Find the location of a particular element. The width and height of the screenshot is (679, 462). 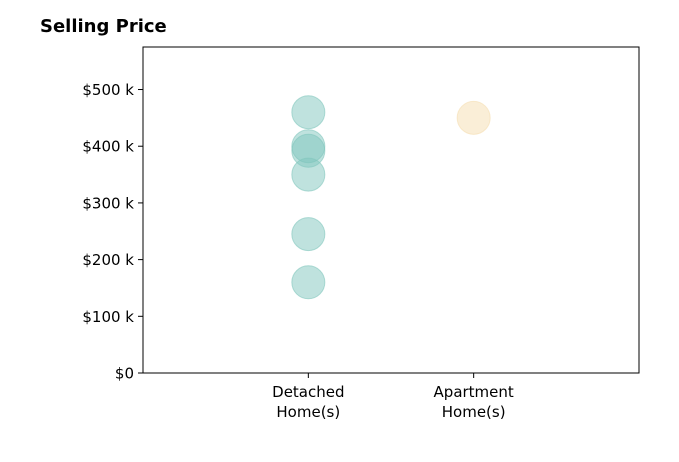

x-tick-label-detached: Detached Home(s) is located at coordinates (308, 402).